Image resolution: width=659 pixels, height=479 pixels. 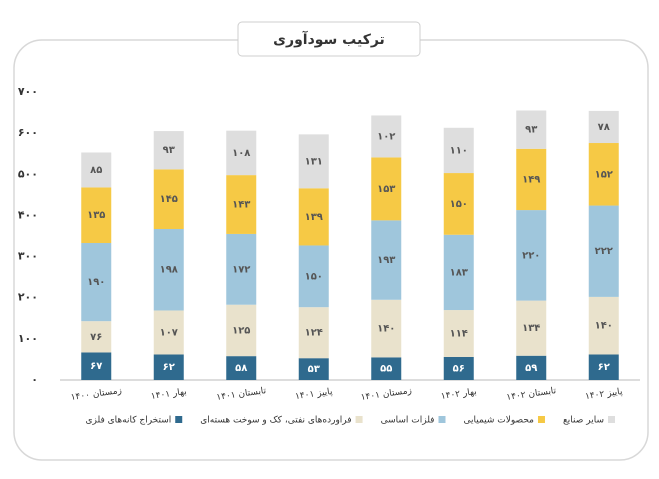 What do you see at coordinates (28, 256) in the screenshot?
I see `y-tick-label: ۳۰۰` at bounding box center [28, 256].